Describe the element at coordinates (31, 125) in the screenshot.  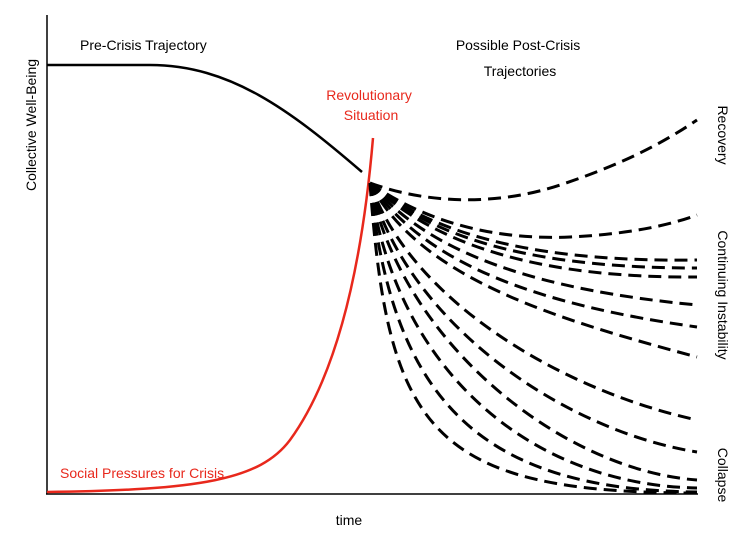
I see `y-axis-label: Collective Well-Being` at that location.